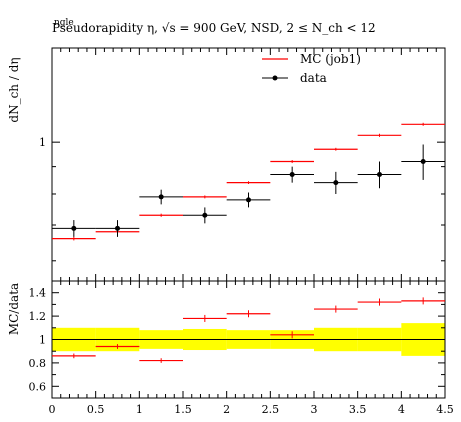  I want to click on legend-data-label: data, so click(313, 78).